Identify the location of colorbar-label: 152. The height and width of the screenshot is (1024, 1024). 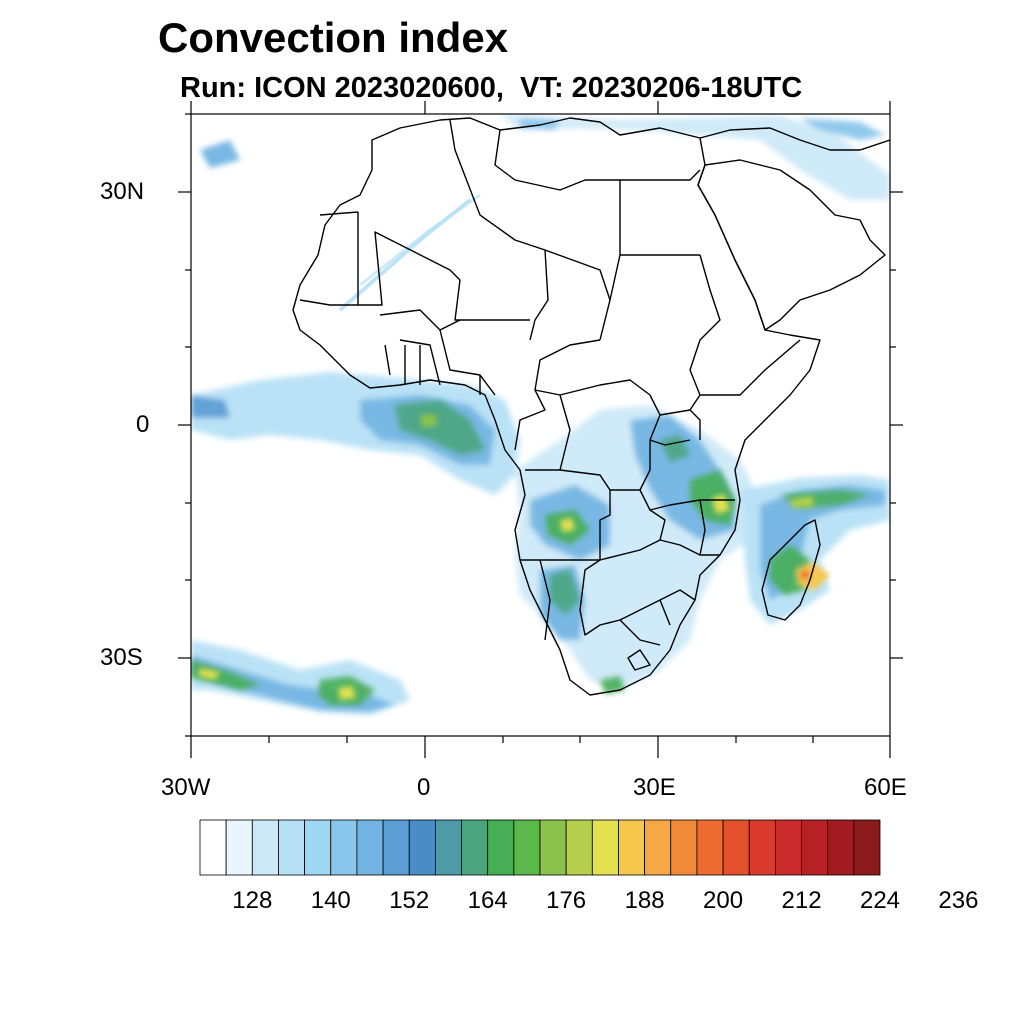
(409, 900).